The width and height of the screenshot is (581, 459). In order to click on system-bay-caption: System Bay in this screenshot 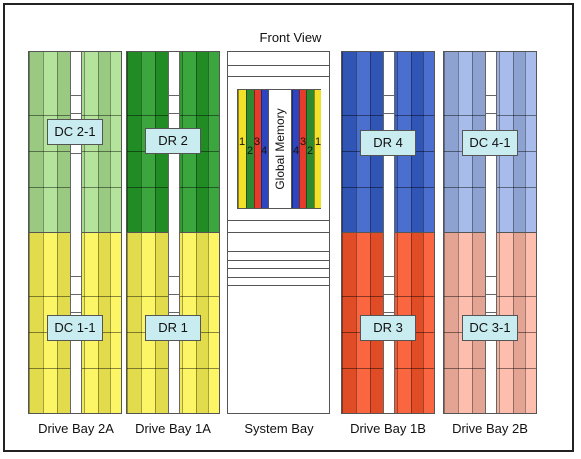, I will do `click(279, 428)`.